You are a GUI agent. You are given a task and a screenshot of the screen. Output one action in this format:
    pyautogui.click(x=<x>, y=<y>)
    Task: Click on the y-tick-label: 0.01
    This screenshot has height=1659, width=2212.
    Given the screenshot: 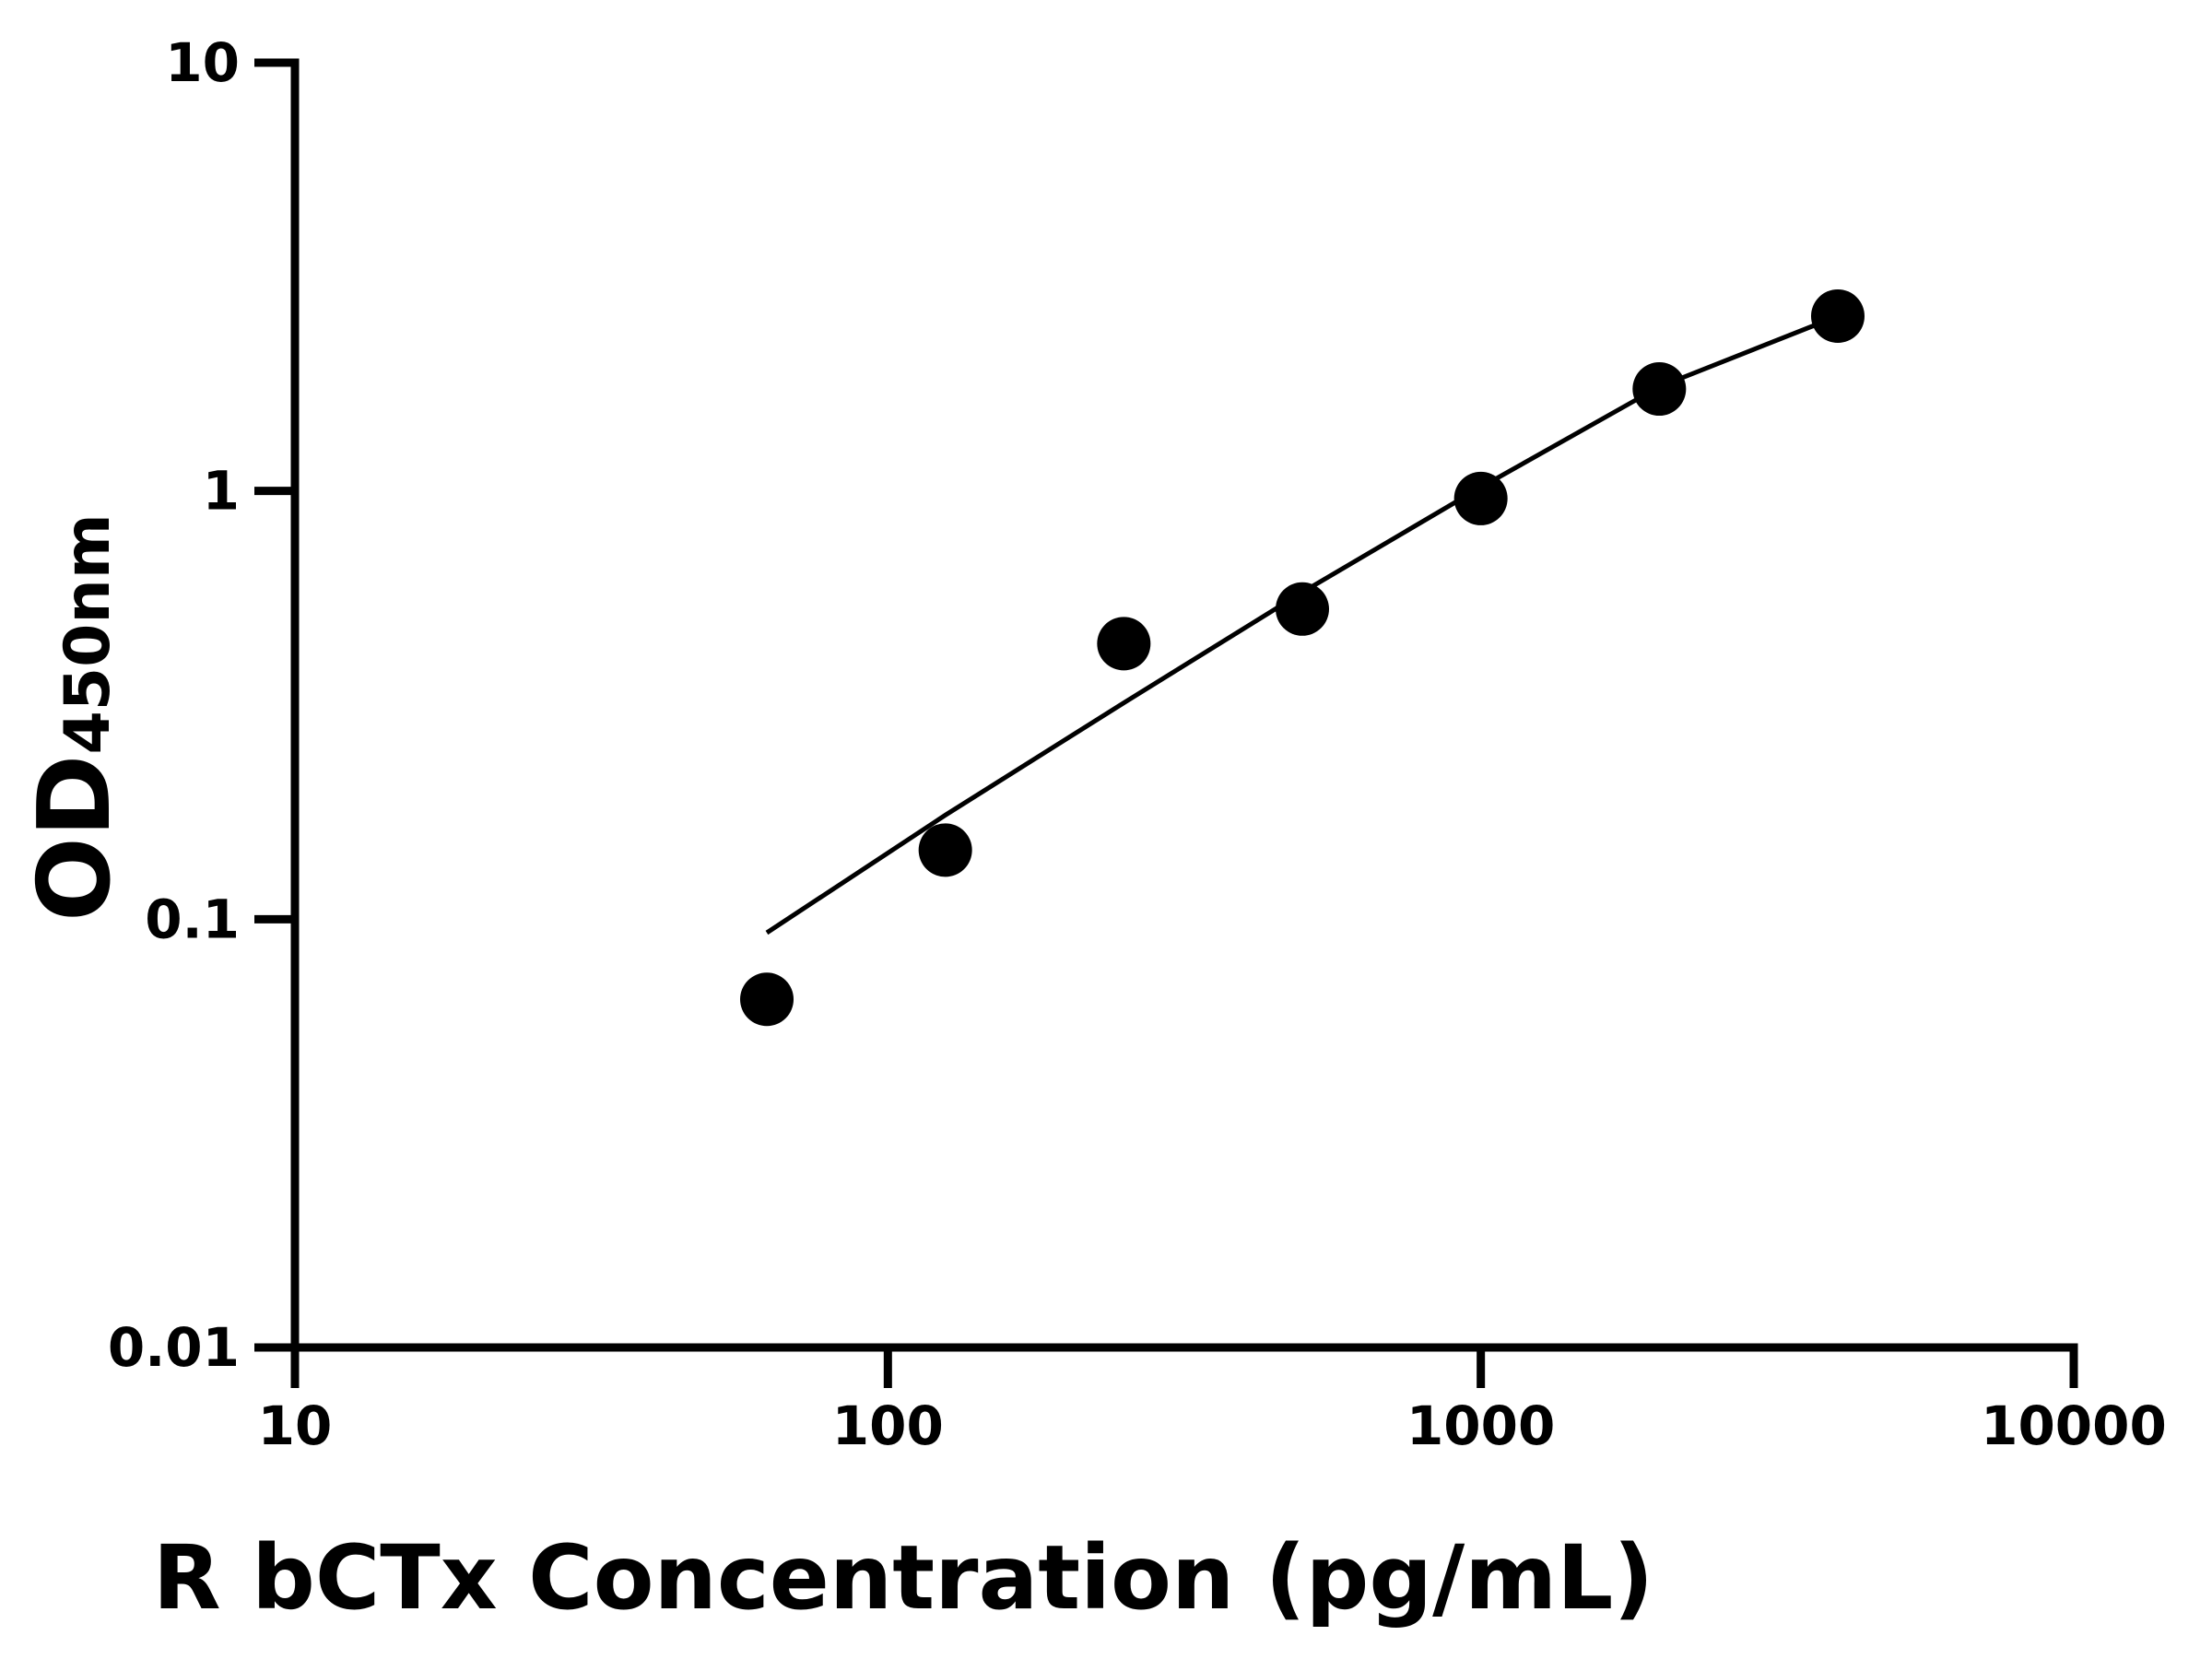 What is the action you would take?
    pyautogui.click(x=174, y=1347)
    